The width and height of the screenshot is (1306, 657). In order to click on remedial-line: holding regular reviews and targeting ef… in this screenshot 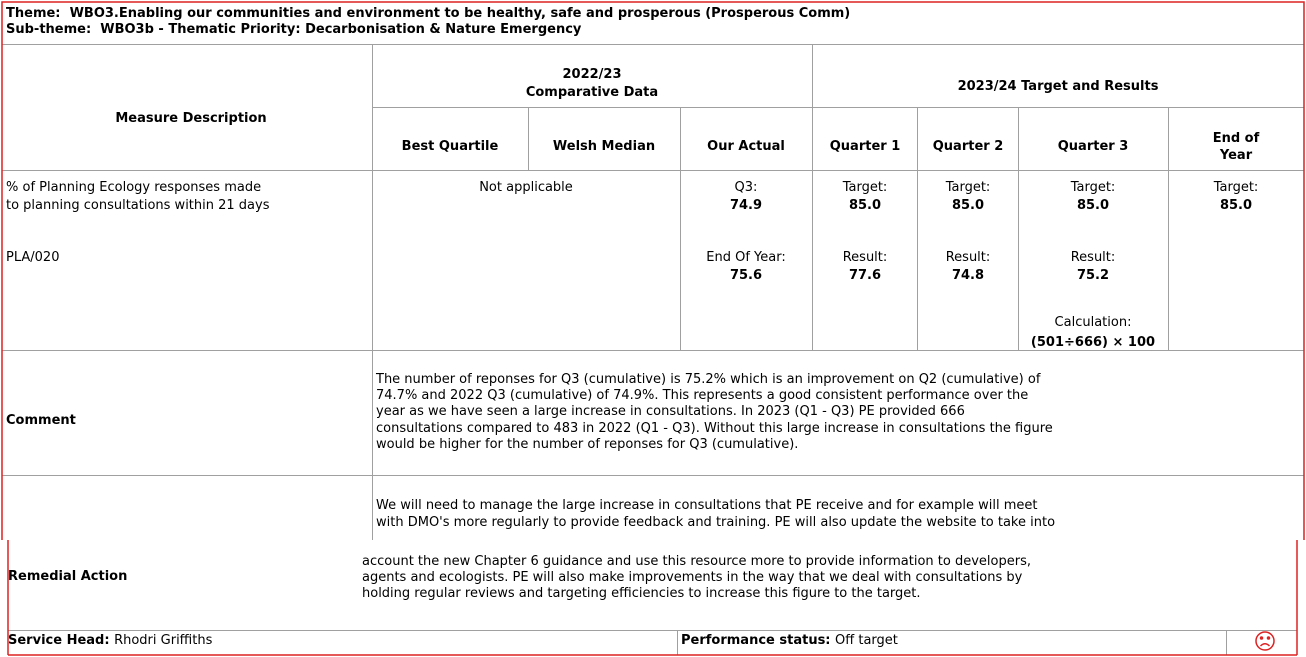, I will do `click(641, 593)`.